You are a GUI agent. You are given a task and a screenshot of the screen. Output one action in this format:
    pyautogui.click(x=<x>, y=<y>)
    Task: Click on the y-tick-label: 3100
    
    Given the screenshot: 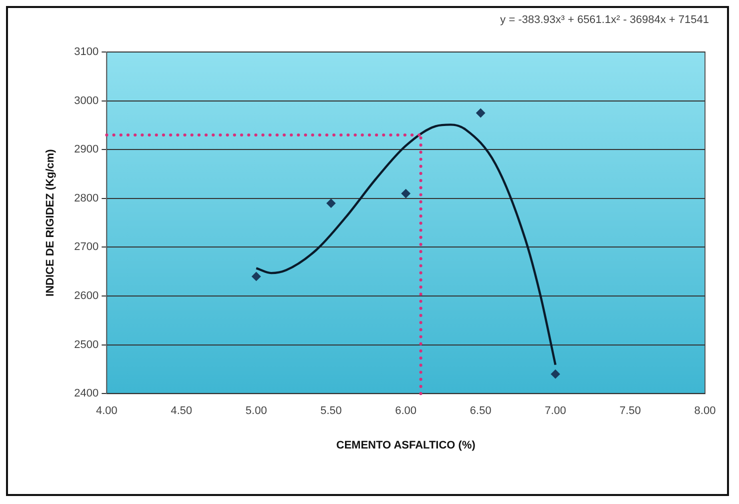 What is the action you would take?
    pyautogui.click(x=86, y=52)
    